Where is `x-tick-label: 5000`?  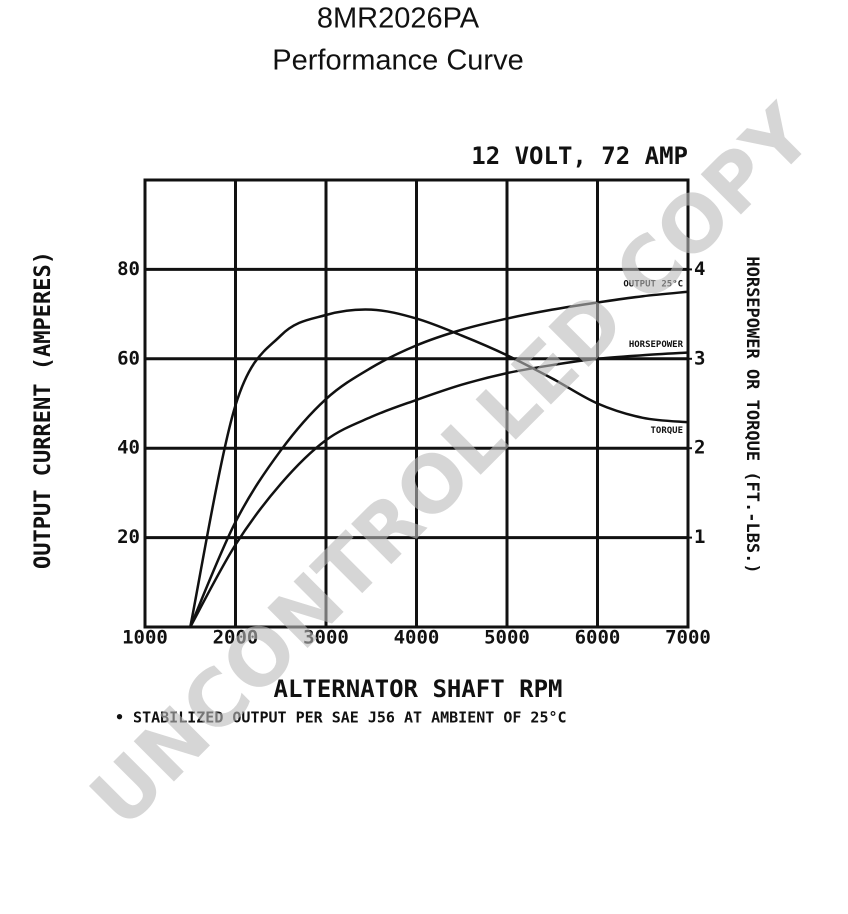
x-tick-label: 5000 is located at coordinates (507, 638).